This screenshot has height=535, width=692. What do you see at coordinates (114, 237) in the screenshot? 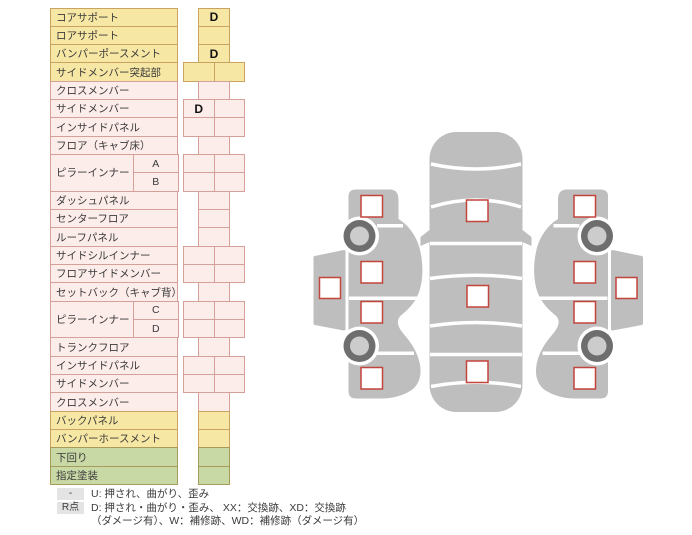
I see `part-label: ルーフパネル` at bounding box center [114, 237].